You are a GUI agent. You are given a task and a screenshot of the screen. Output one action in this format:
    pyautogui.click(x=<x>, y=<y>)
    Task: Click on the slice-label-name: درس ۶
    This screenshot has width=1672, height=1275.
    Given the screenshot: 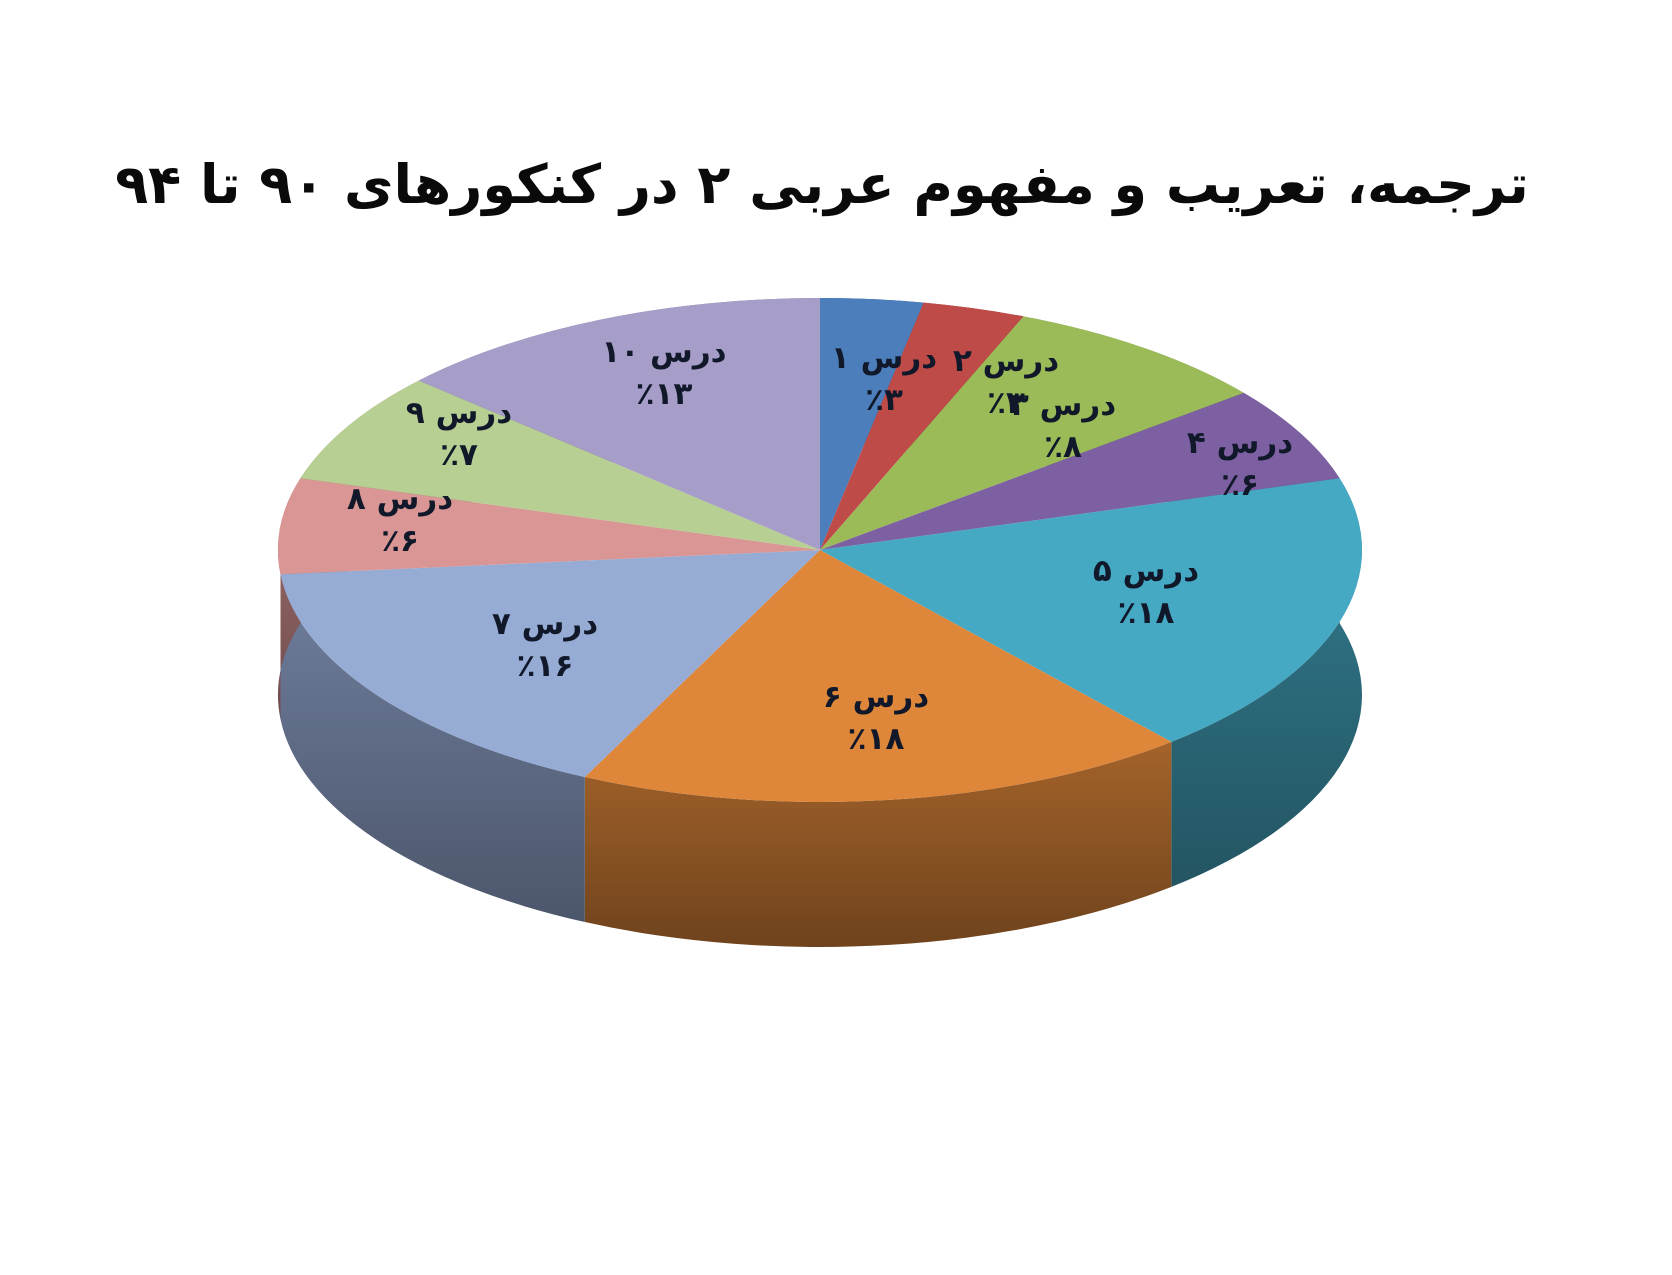 What is the action you would take?
    pyautogui.click(x=876, y=697)
    